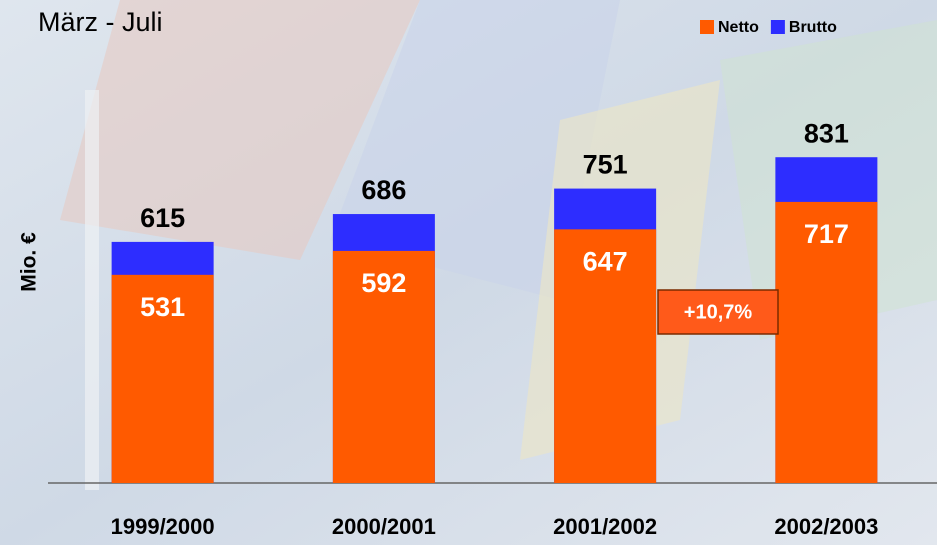 The height and width of the screenshot is (545, 937). I want to click on x-tick-label: 2000/2001, so click(384, 526).